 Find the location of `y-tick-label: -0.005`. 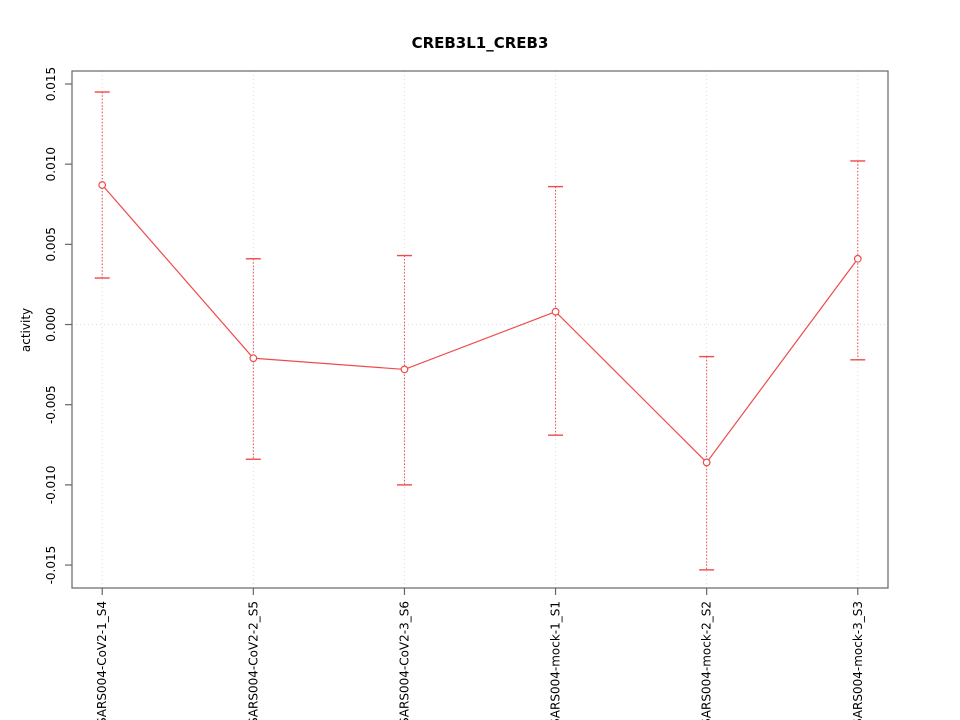

y-tick-label: -0.005 is located at coordinates (51, 404).